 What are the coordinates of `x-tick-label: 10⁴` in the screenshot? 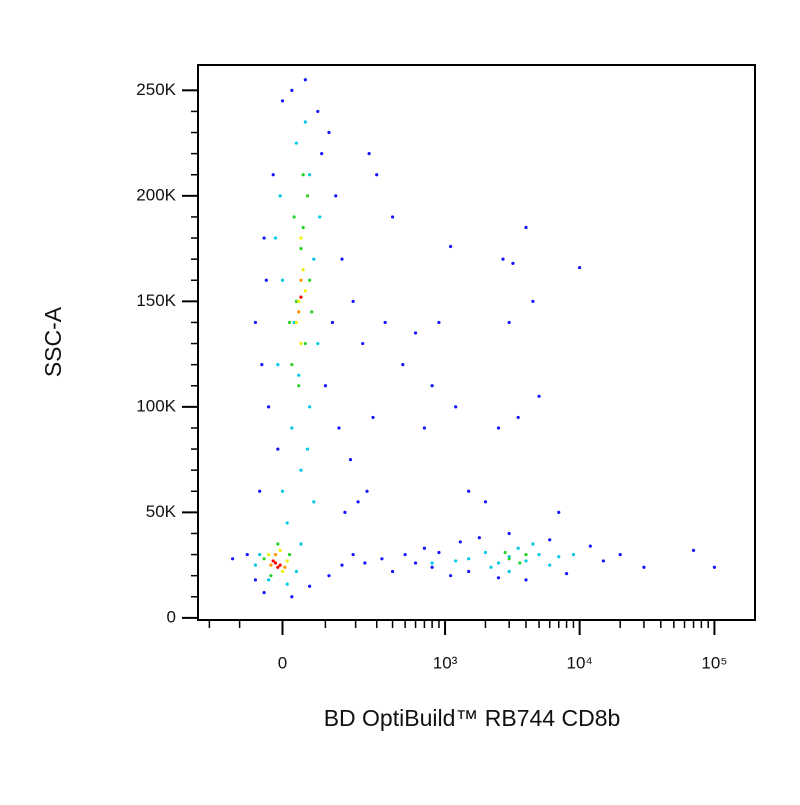 It's located at (580, 662).